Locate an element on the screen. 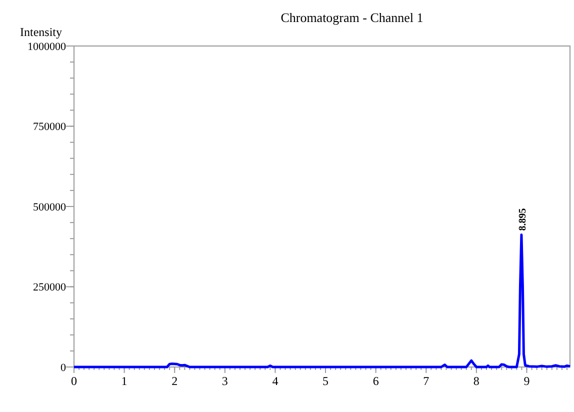 This screenshot has width=574, height=412. y-tick-label: 1000000 is located at coordinates (47, 46).